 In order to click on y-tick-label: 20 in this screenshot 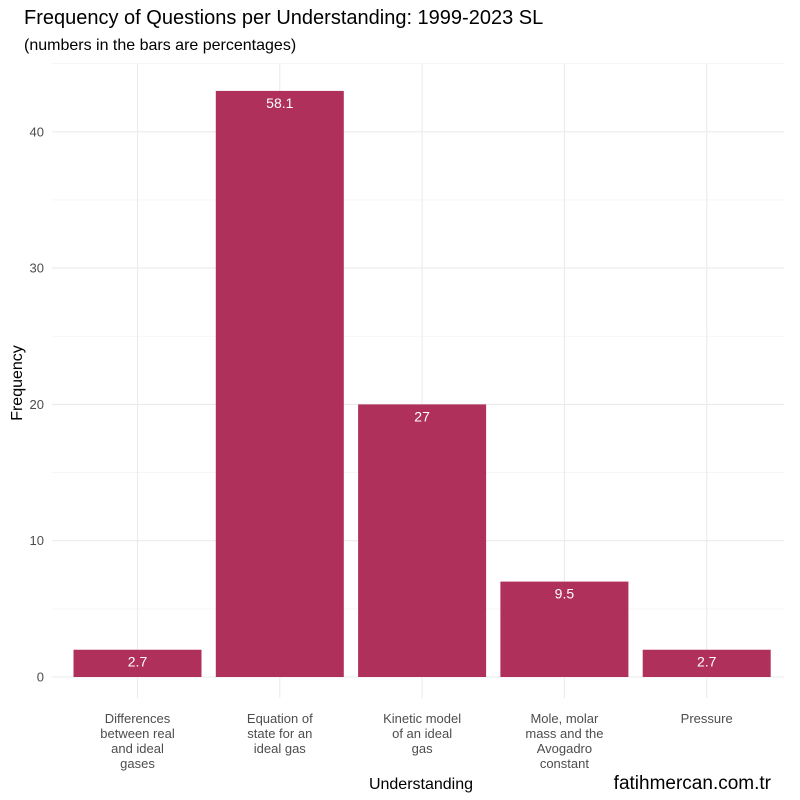, I will do `click(37, 404)`.